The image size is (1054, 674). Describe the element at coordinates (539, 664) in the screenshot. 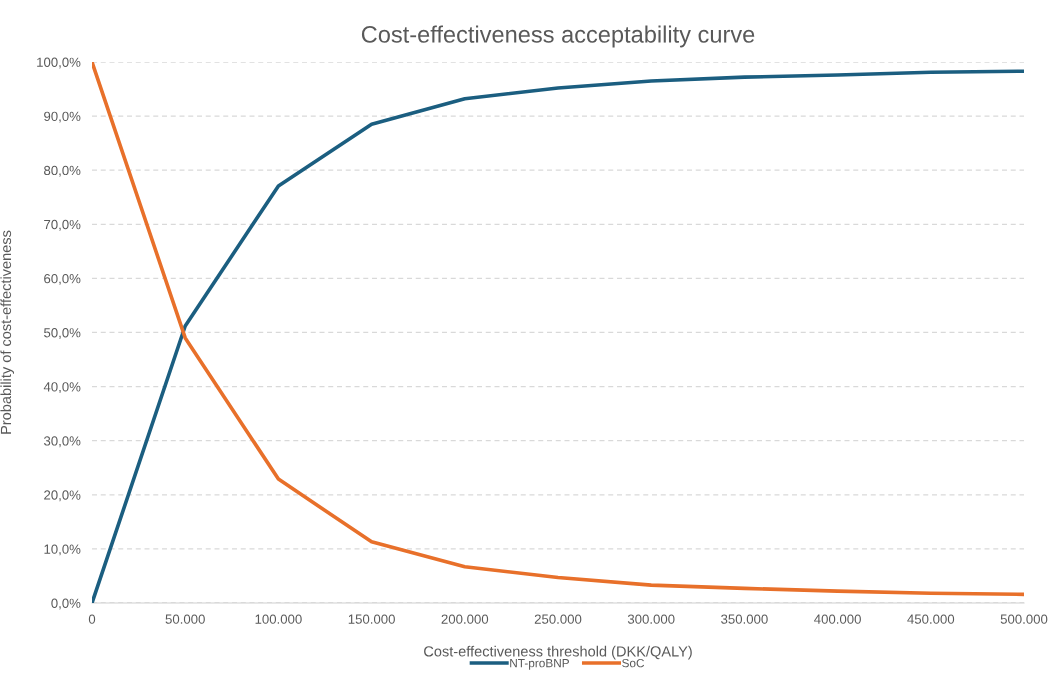

I see `legend-label: NT-proBNP` at that location.